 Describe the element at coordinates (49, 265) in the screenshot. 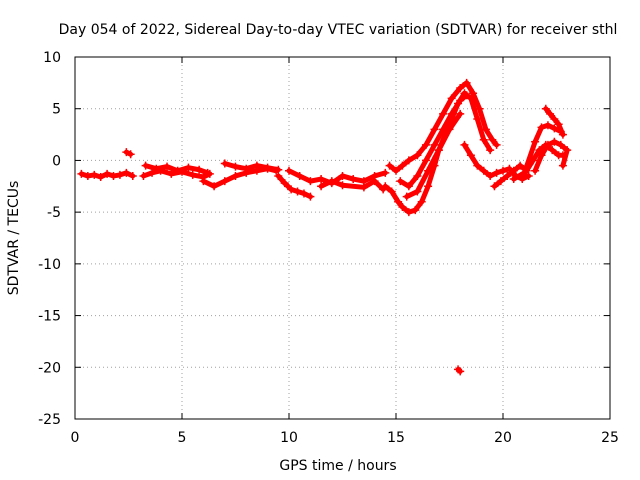

I see `y-tick-label: -10` at that location.